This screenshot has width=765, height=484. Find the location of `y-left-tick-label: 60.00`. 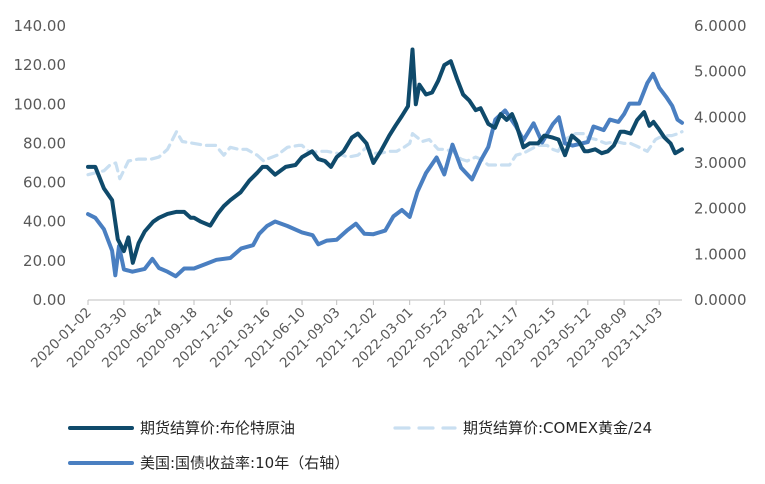

y-left-tick-label: 60.00 is located at coordinates (44, 183).